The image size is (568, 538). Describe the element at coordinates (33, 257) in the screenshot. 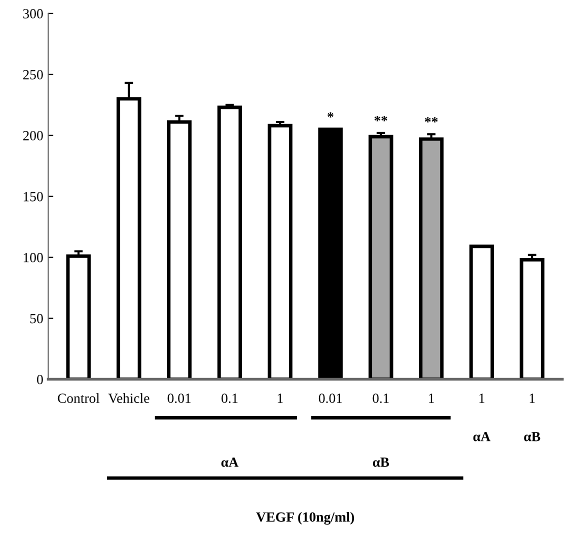

I see `y-tick-label: 100` at that location.